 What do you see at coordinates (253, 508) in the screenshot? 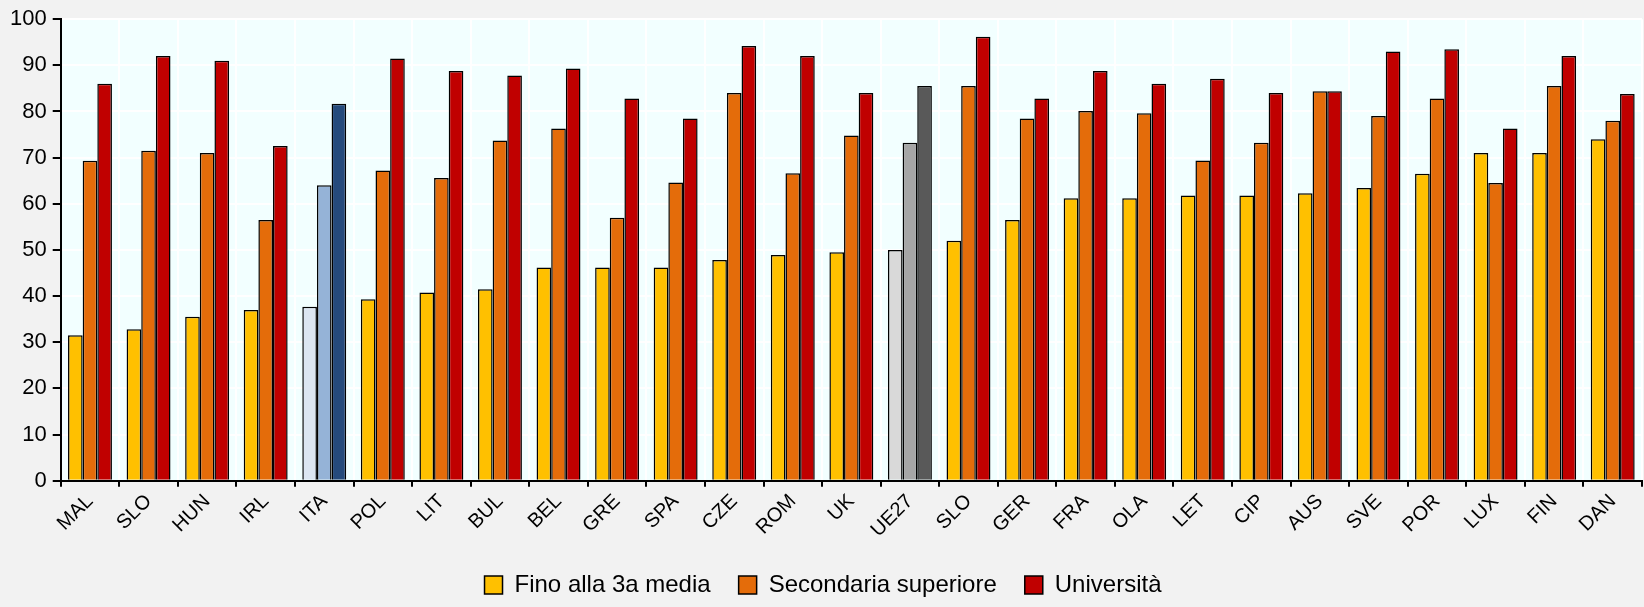
I see `x-tick-label: IRL` at bounding box center [253, 508].